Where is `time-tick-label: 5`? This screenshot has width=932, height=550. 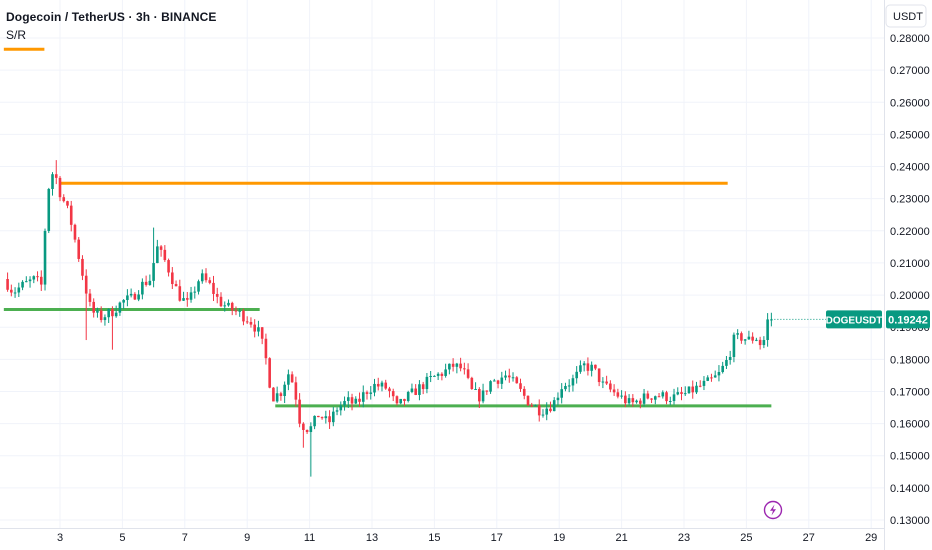
time-tick-label: 5 is located at coordinates (122, 538).